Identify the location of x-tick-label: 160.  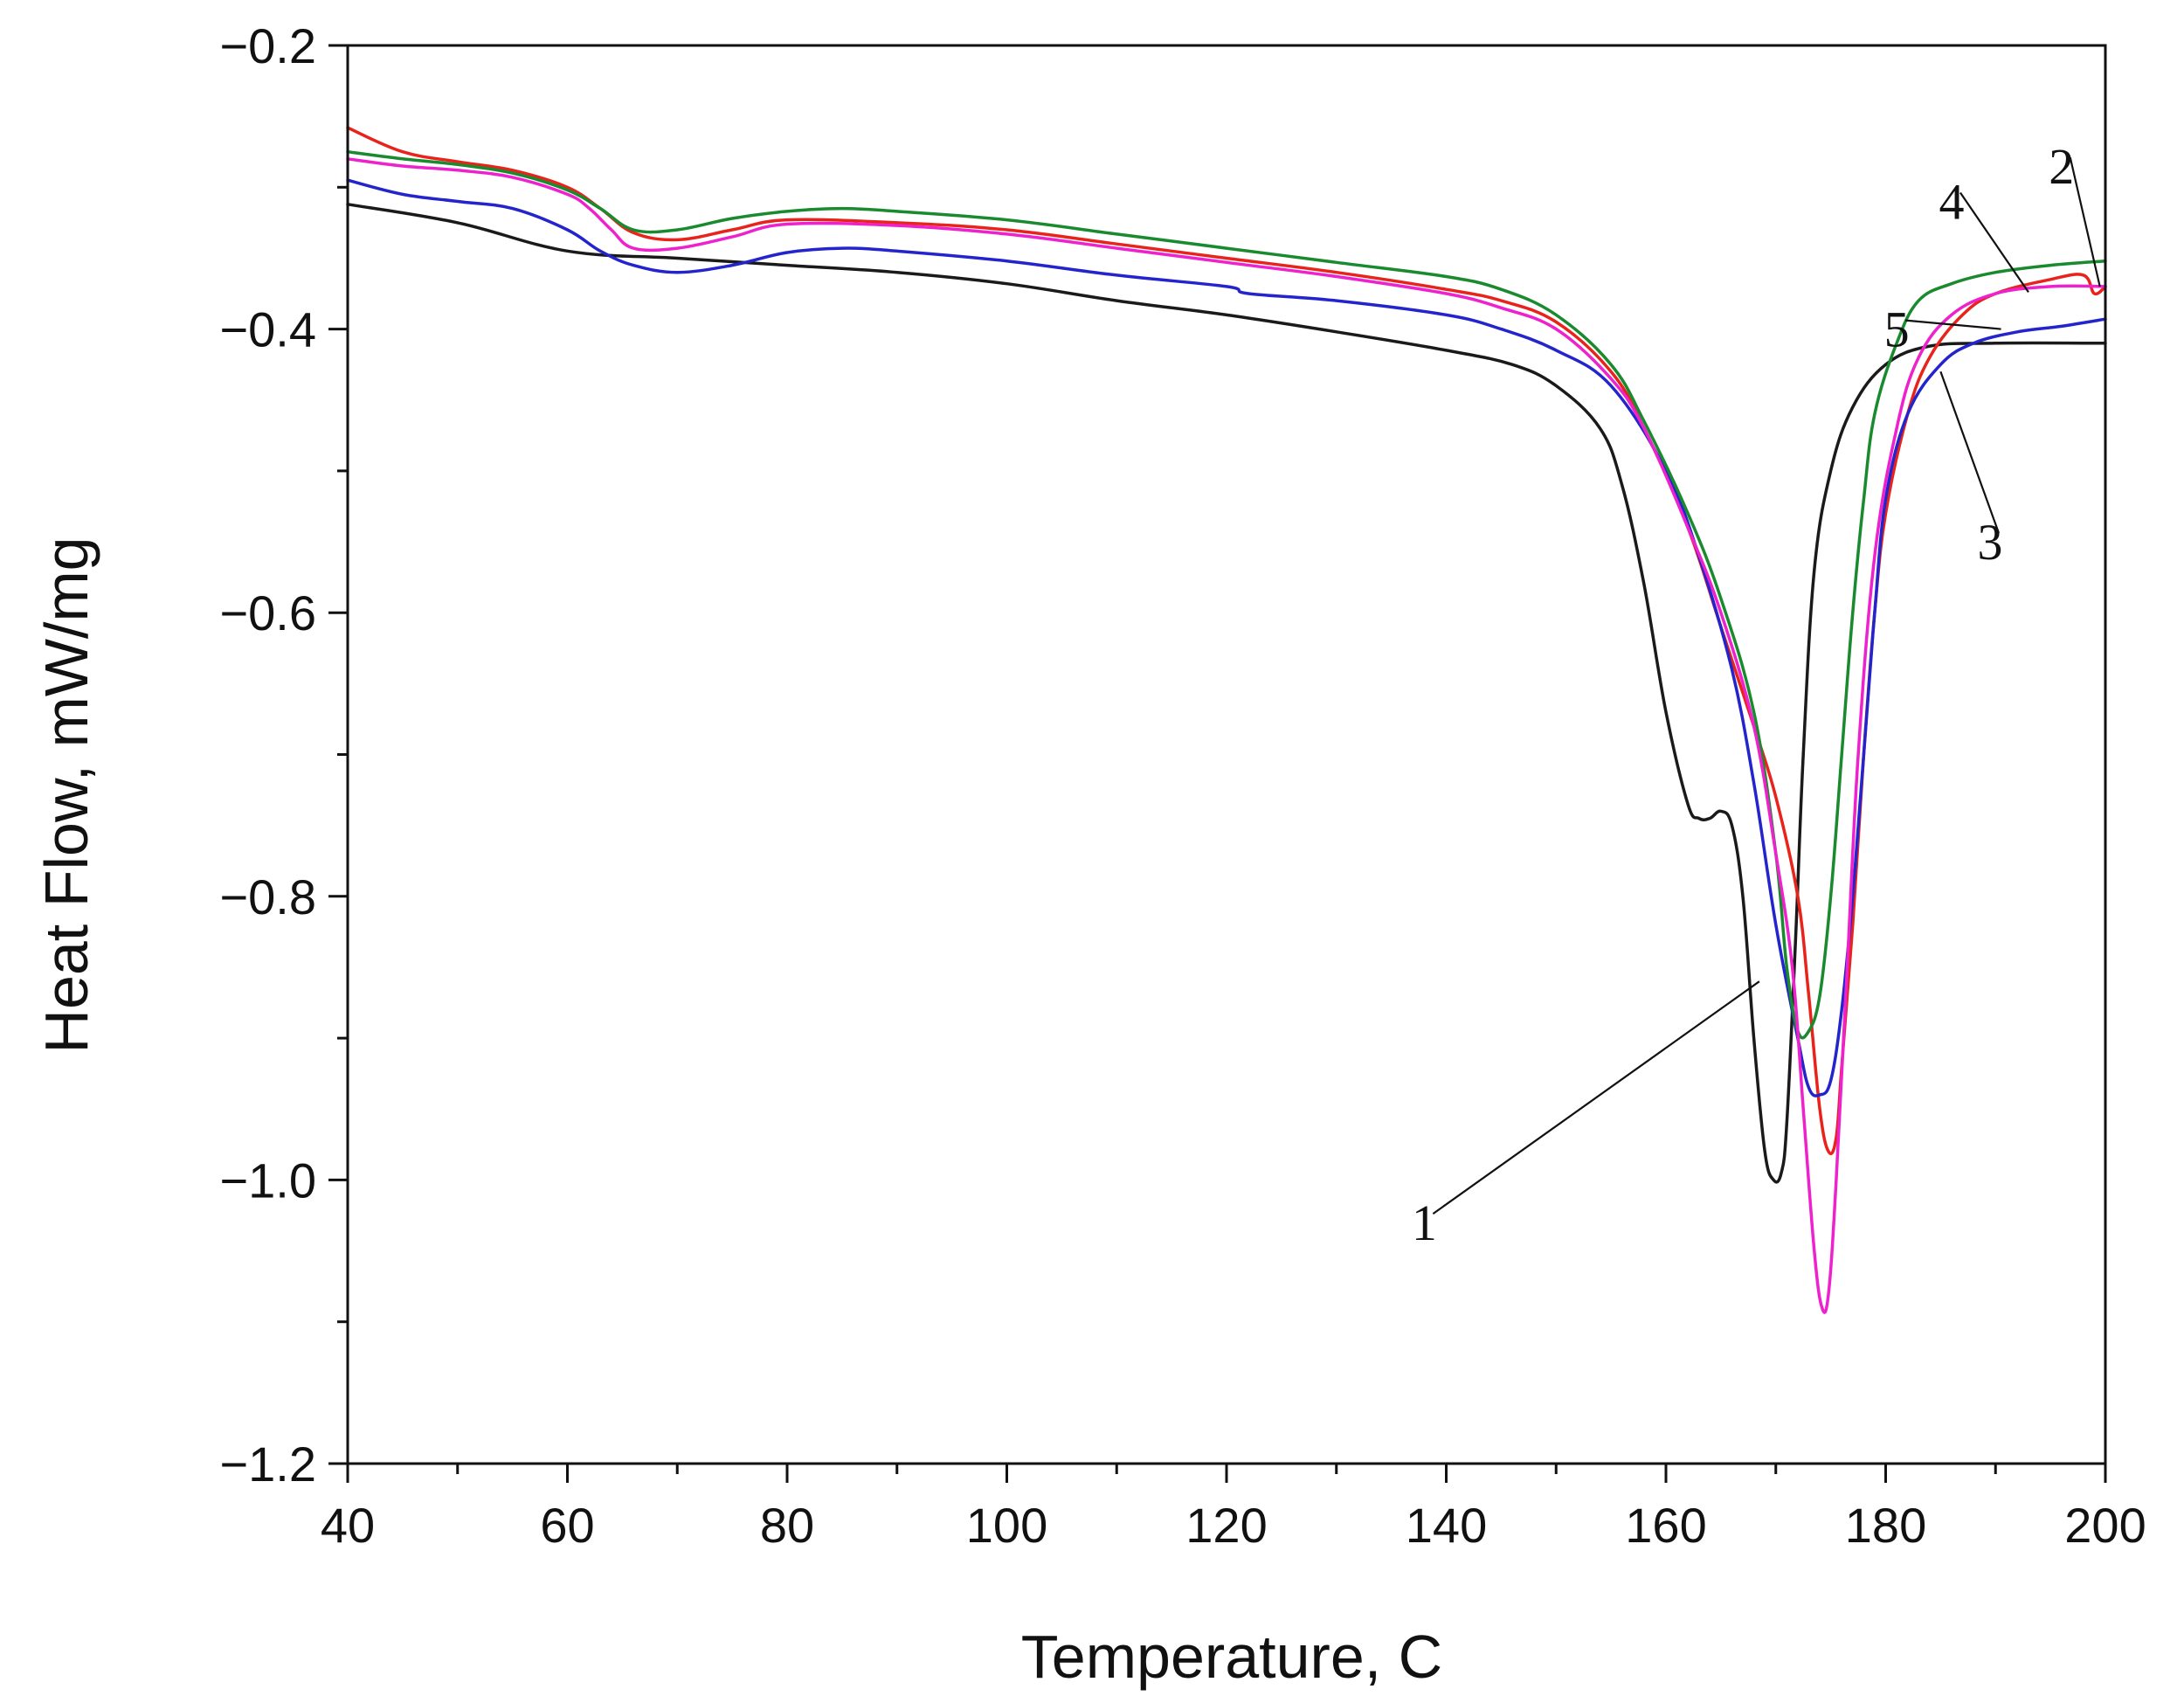
(1665, 1525).